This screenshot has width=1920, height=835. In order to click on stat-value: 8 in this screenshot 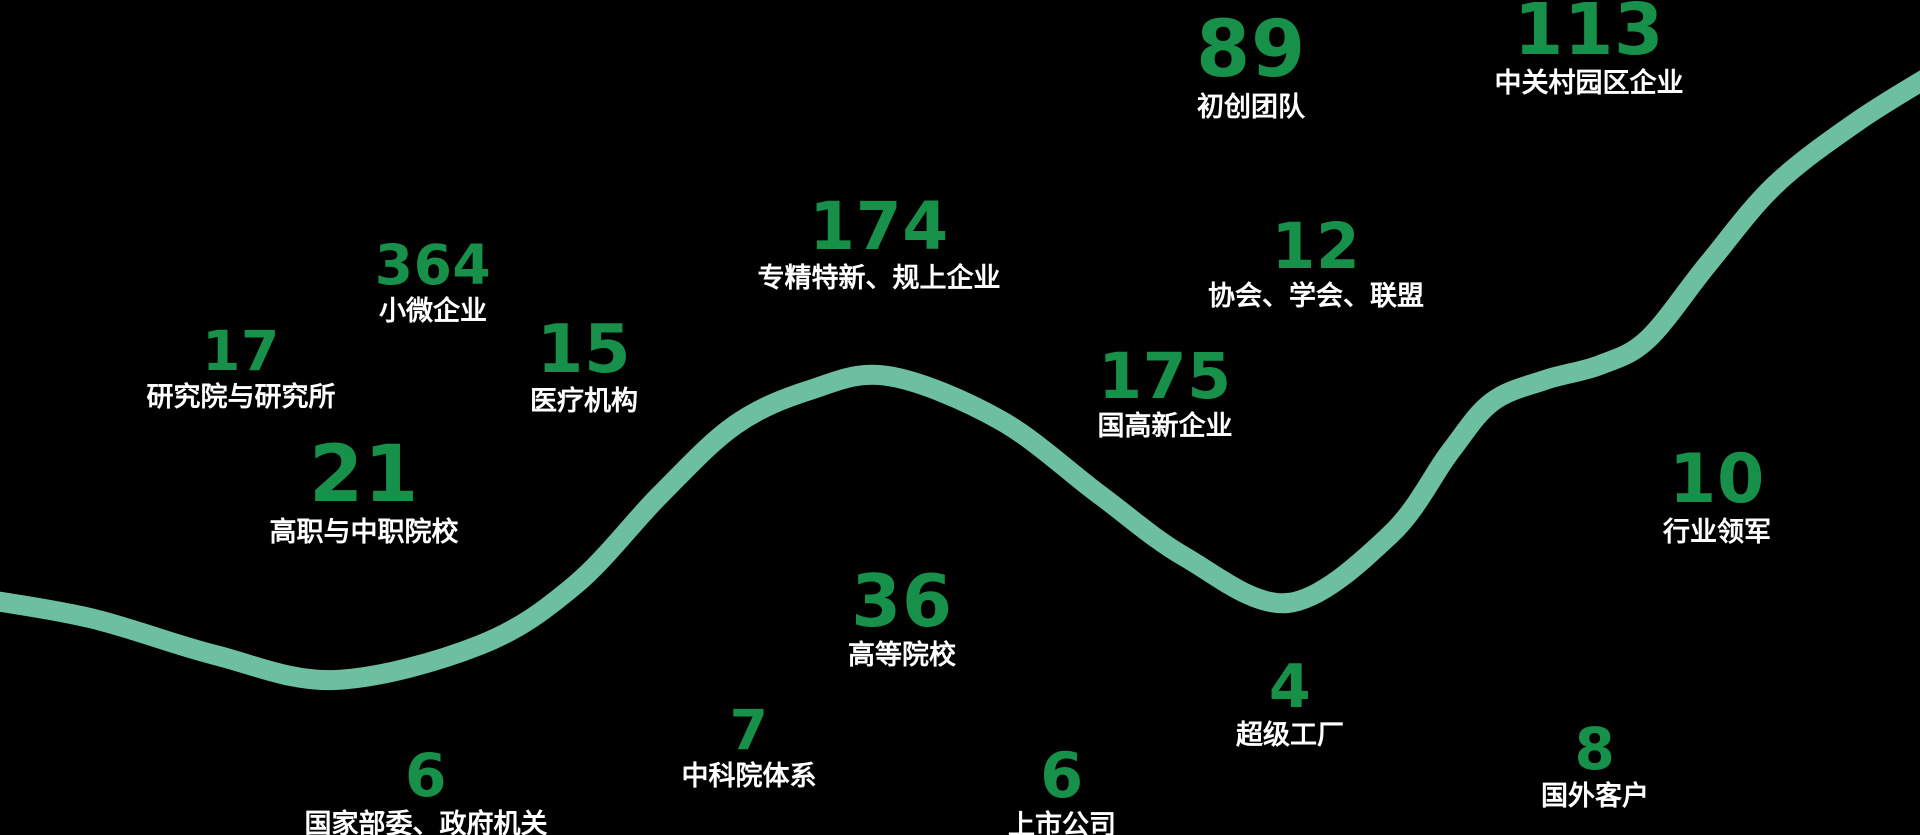, I will do `click(1595, 749)`.